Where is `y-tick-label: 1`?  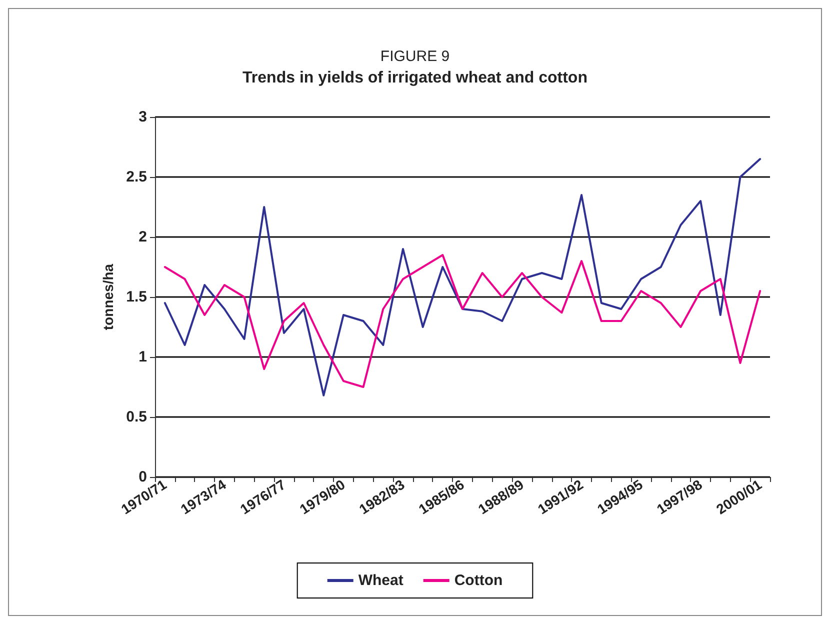
y-tick-label: 1 is located at coordinates (142, 357).